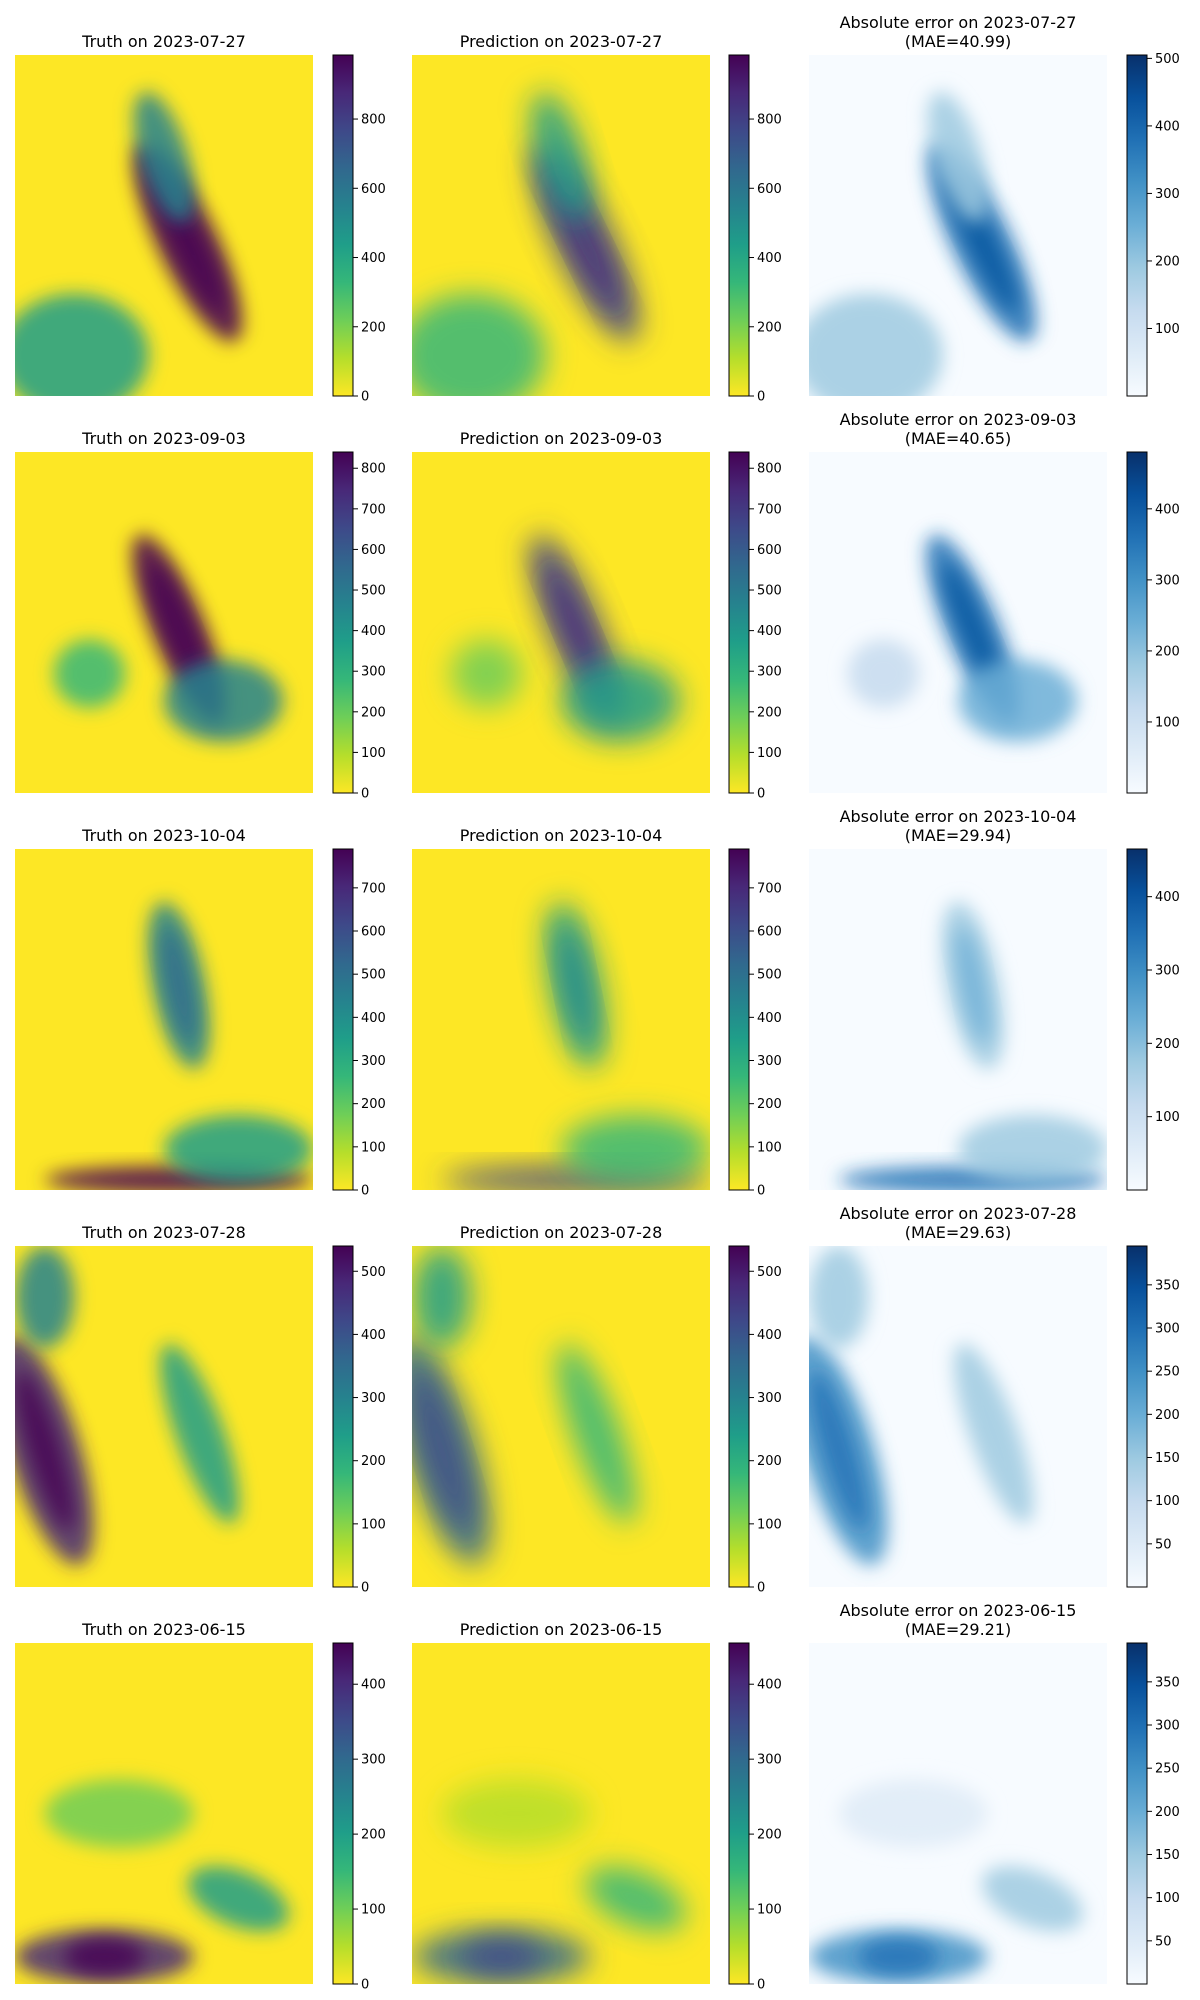  I want to click on colorbar: 0 100 200 300 400 500 600 700 800, so click(755, 626).